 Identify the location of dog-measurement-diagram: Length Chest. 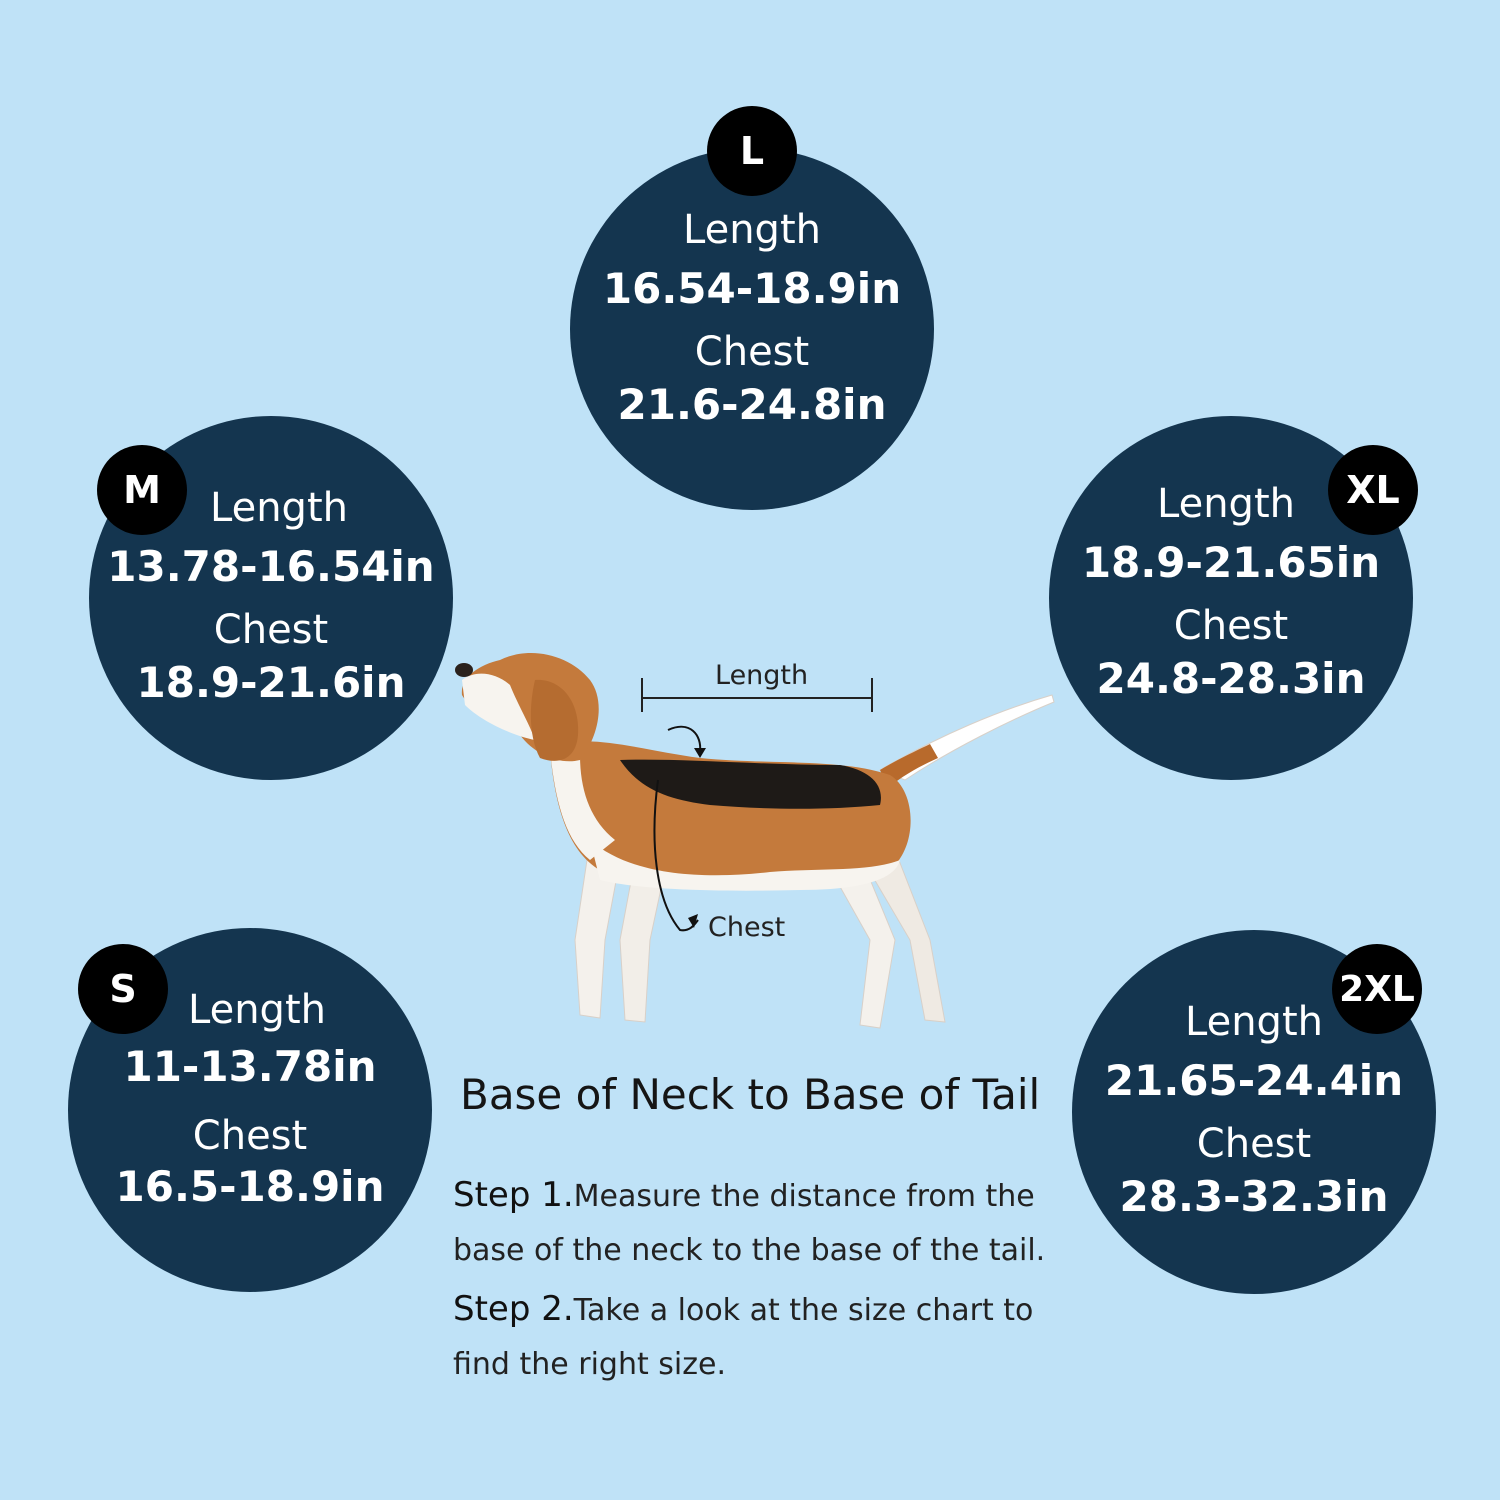
(760, 845).